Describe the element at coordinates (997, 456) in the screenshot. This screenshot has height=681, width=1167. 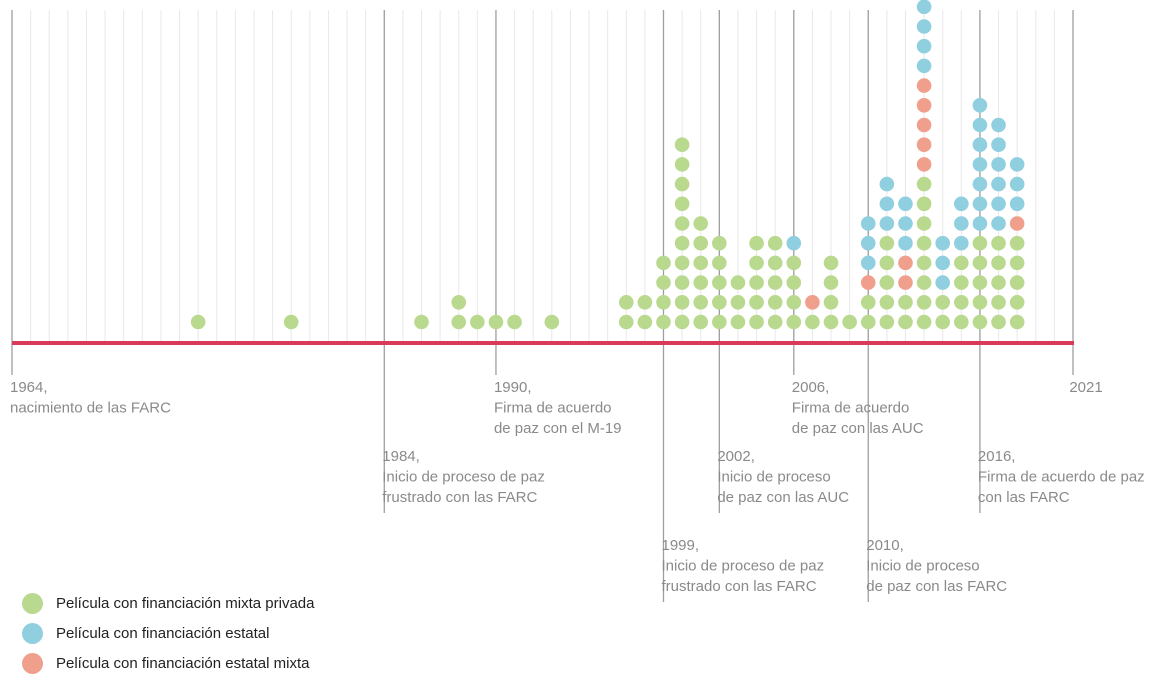
I see `event-year-label-2016: 2016,` at that location.